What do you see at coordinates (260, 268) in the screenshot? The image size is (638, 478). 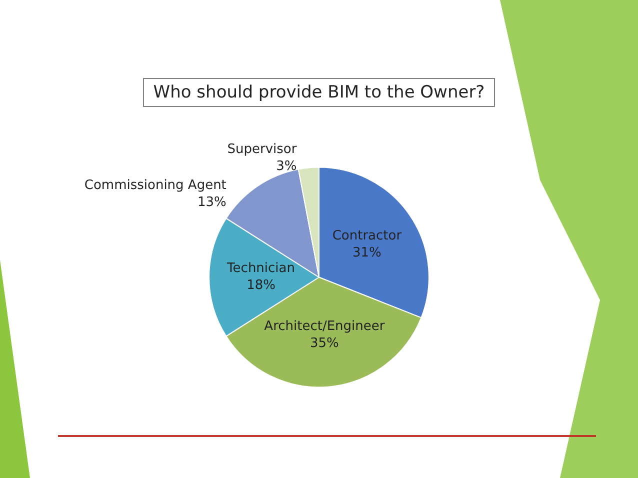 I see `slice-label: Technician` at bounding box center [260, 268].